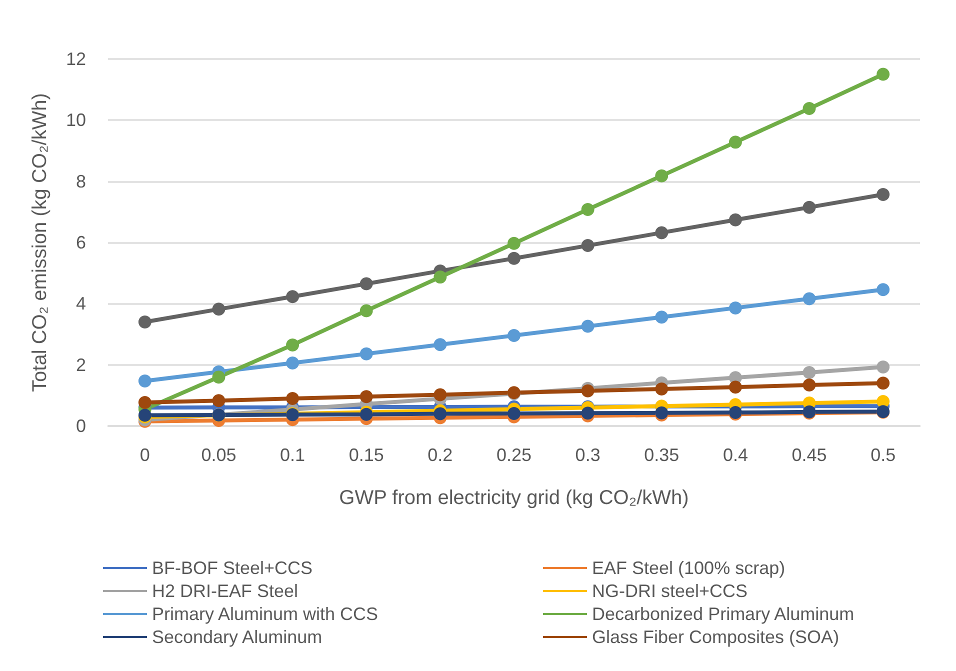  I want to click on legend-label: H2 DRI-EAF Steel, so click(225, 591).